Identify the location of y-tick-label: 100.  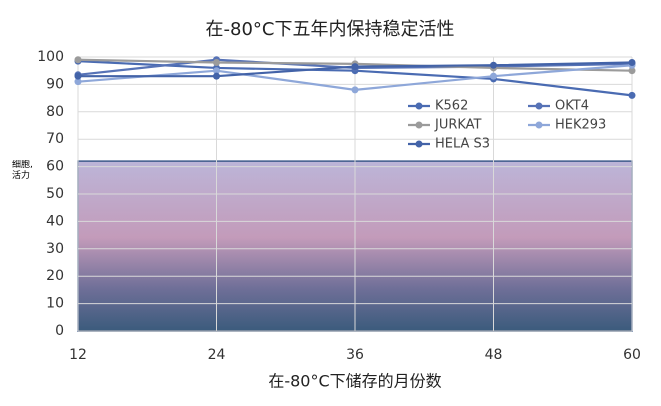
(50, 57).